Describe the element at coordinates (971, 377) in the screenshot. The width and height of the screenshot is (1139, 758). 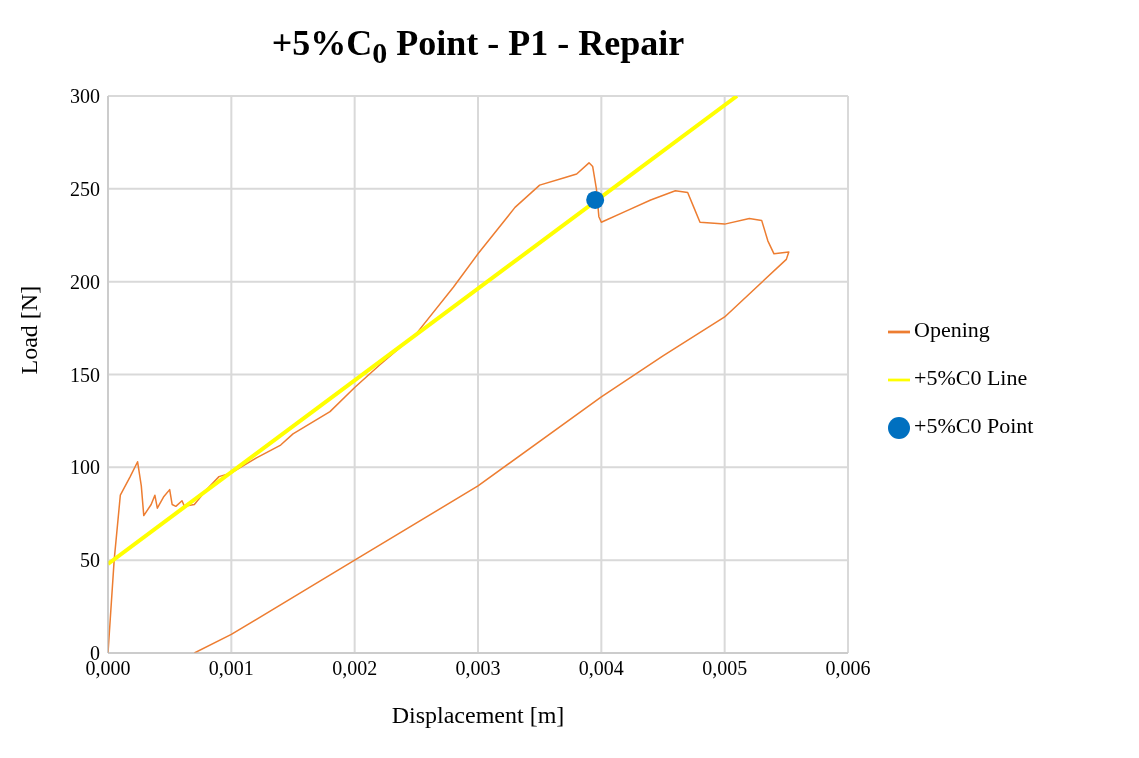
I see `legend-label: +5%C0 Line` at that location.